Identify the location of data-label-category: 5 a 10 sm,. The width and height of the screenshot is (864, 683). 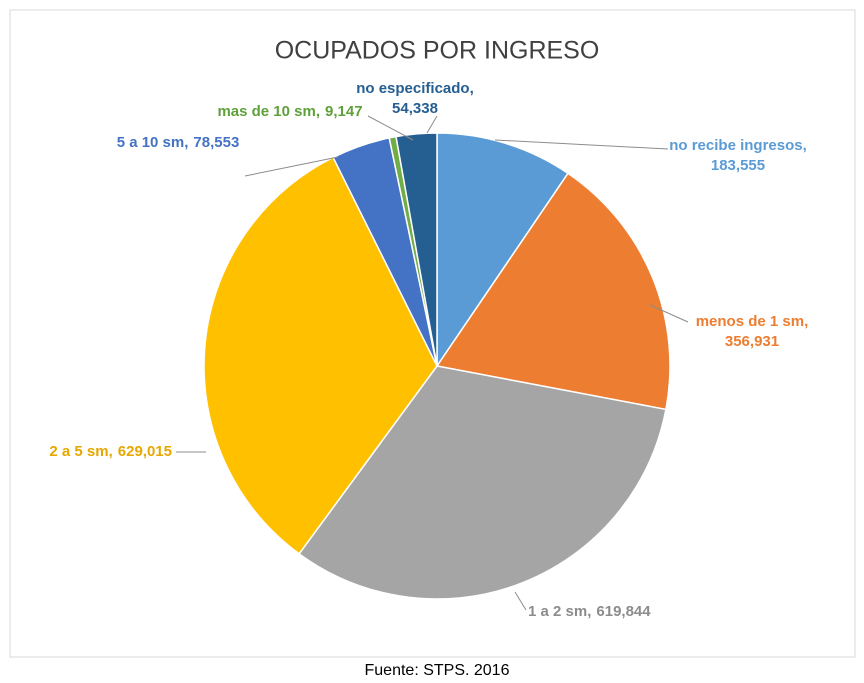
(153, 142).